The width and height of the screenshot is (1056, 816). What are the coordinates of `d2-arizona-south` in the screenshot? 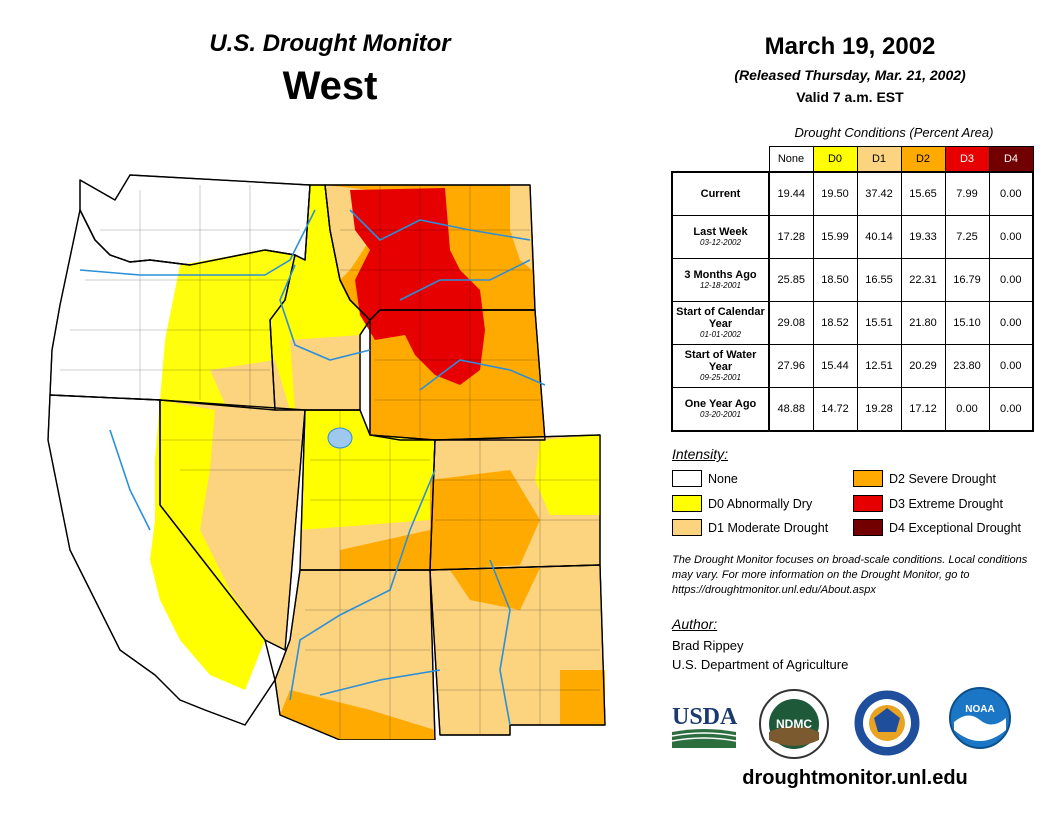 It's located at (357, 715).